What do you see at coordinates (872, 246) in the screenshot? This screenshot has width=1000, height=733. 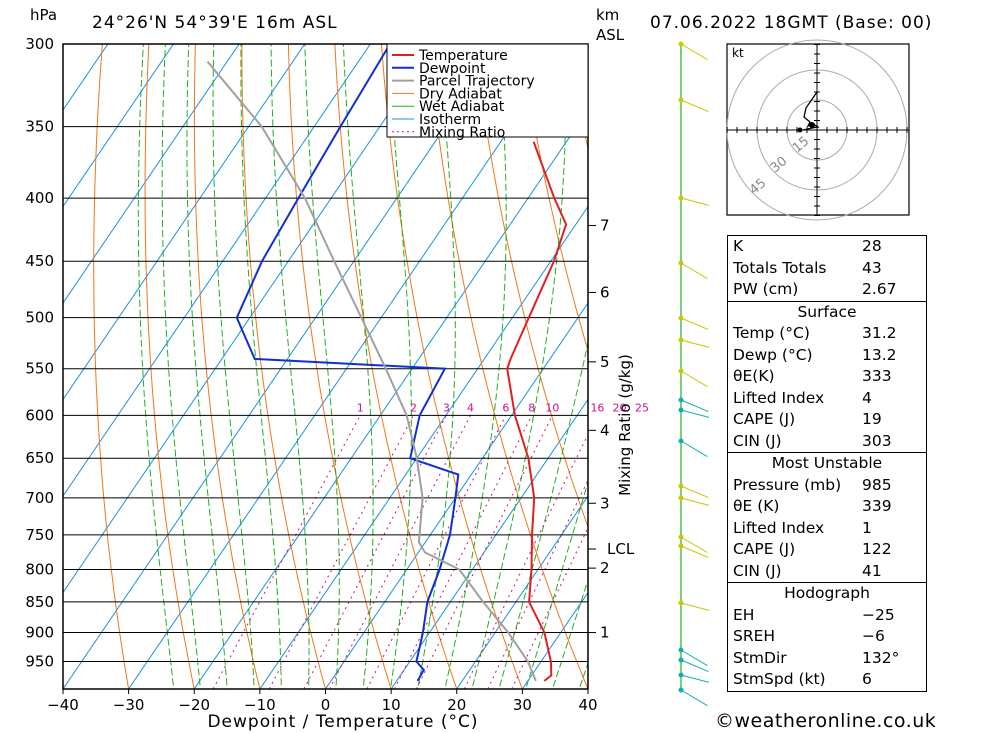 I see `index-value: 28` at bounding box center [872, 246].